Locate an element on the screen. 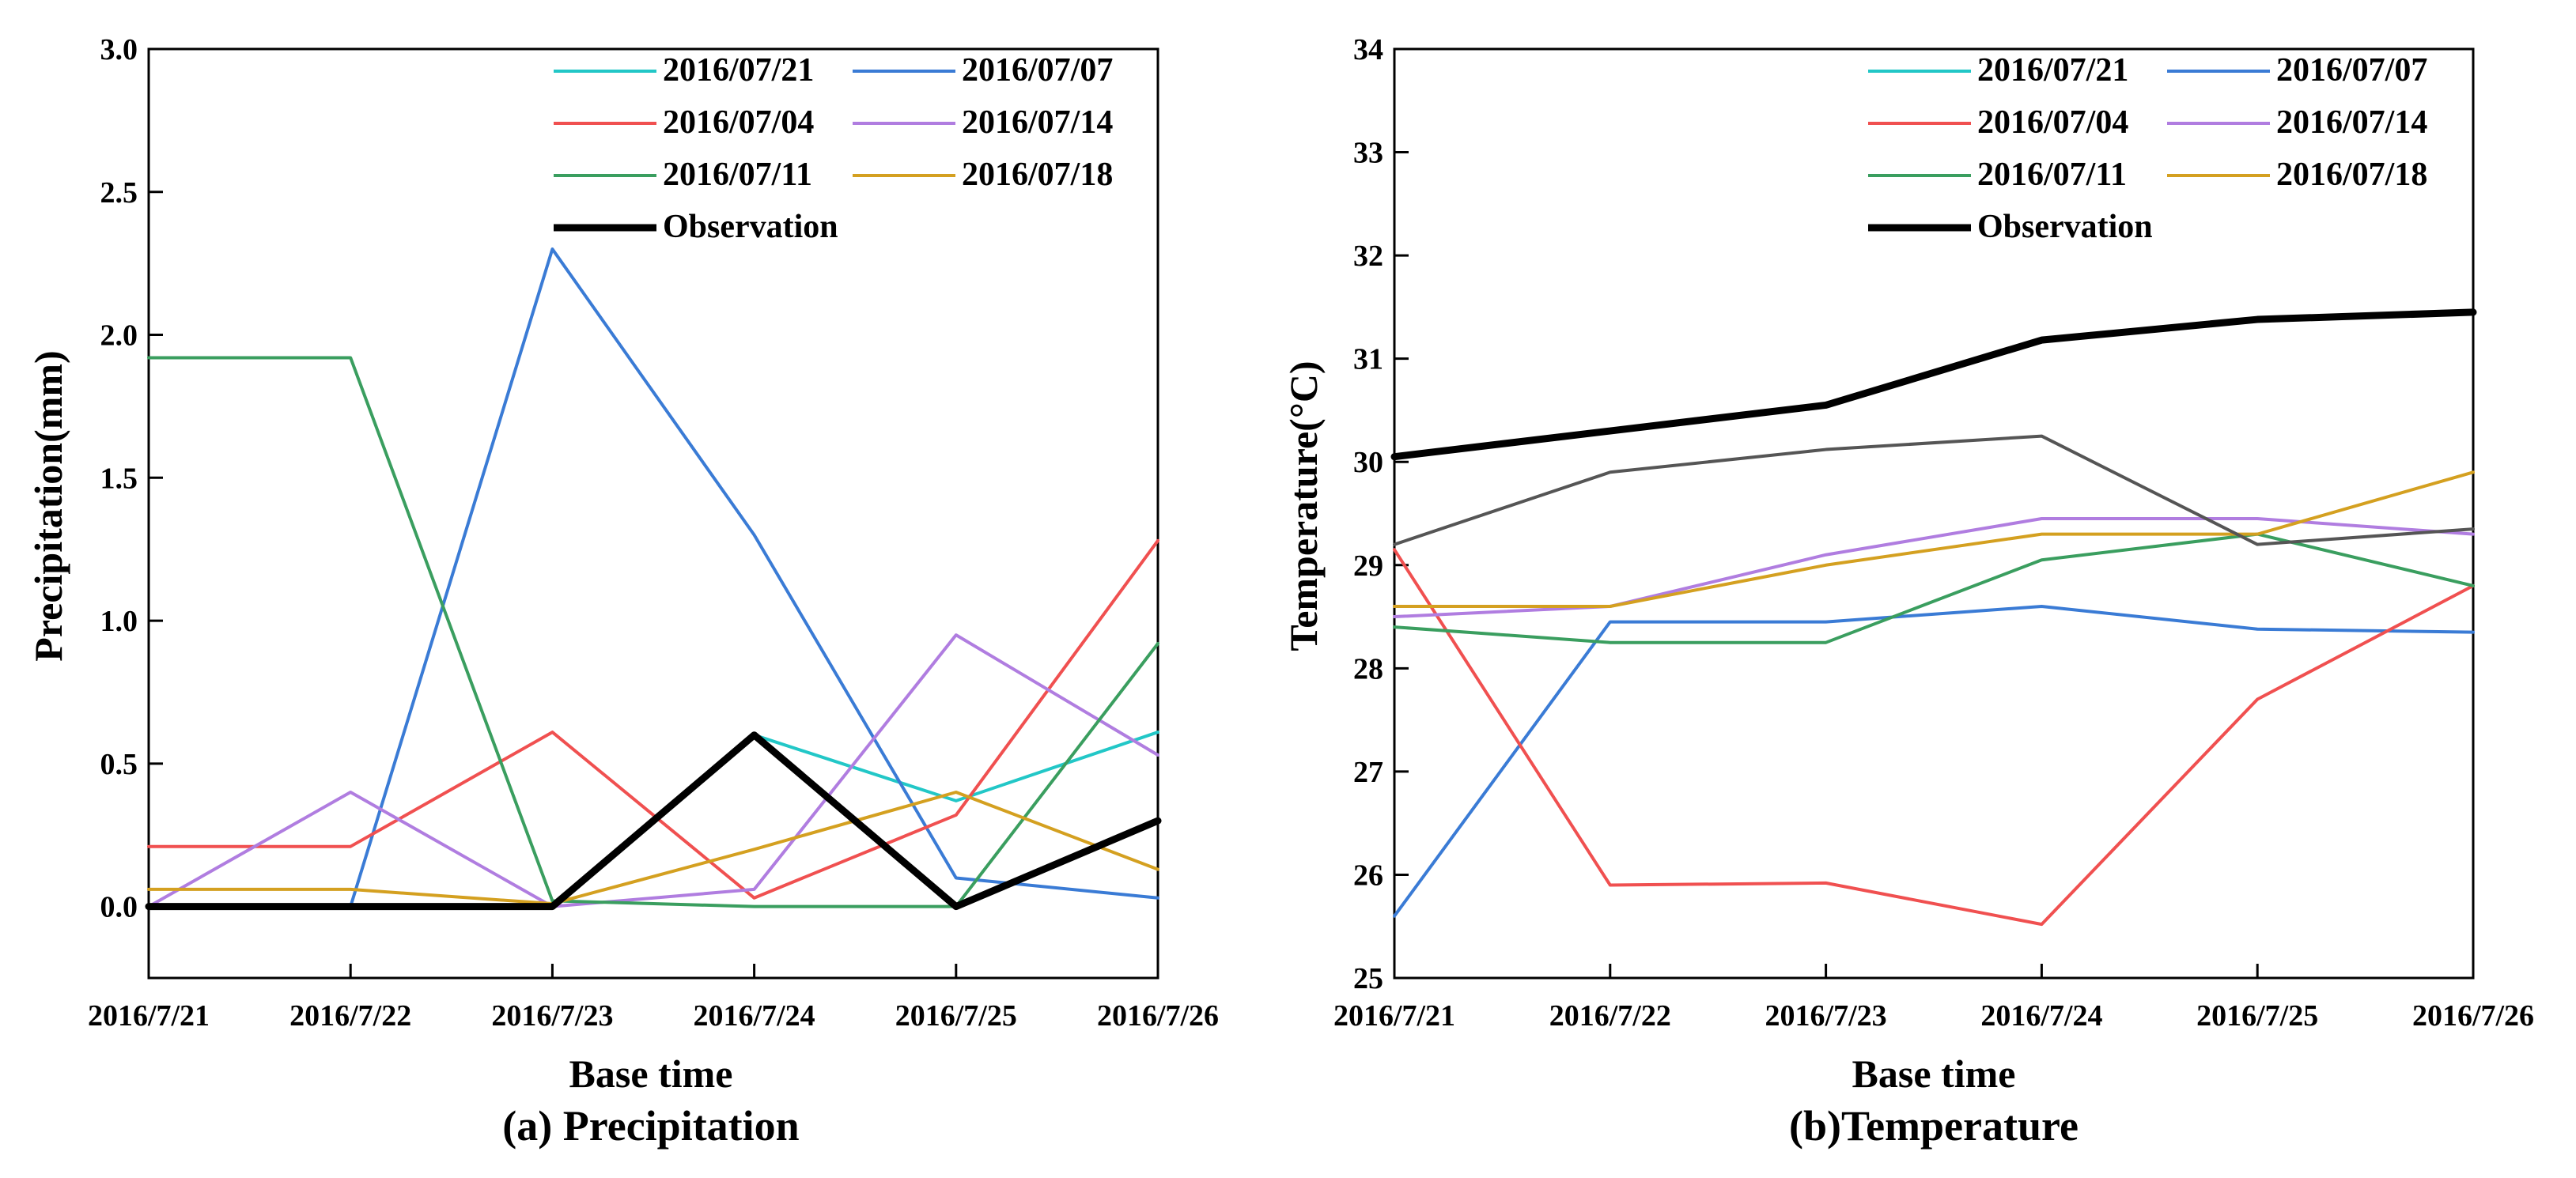  precip-x-tick-label: 2016/7/22 is located at coordinates (350, 1016).